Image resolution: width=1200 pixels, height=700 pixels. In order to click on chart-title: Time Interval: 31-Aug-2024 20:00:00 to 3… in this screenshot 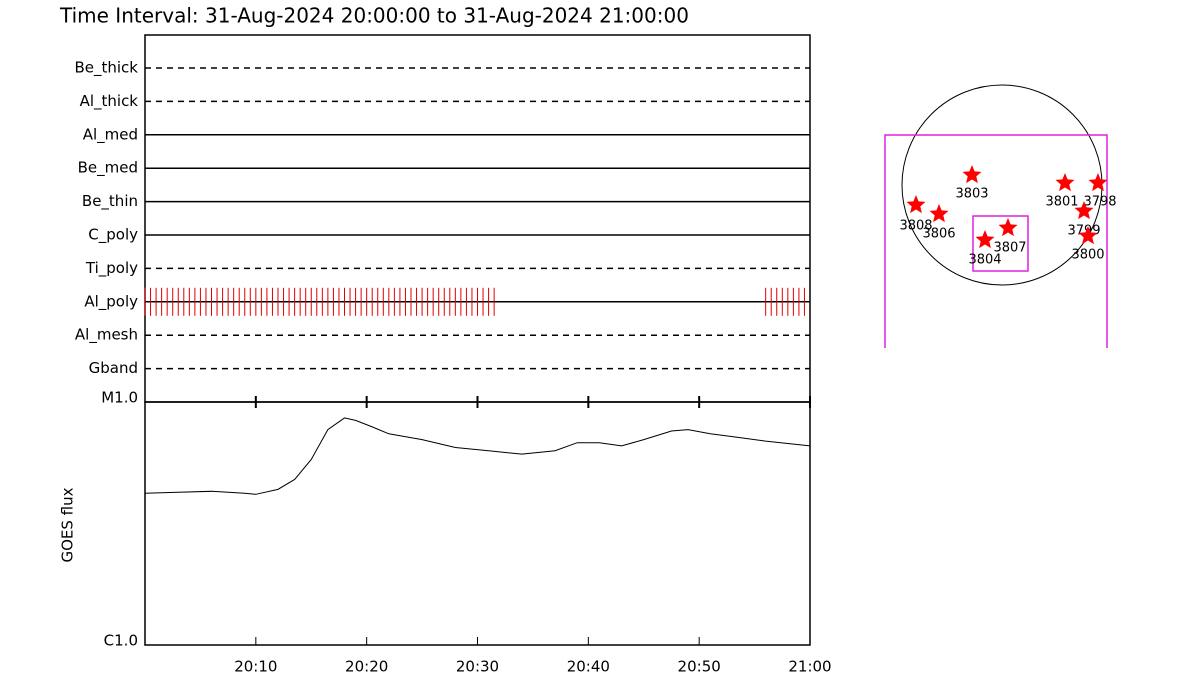, I will do `click(374, 16)`.